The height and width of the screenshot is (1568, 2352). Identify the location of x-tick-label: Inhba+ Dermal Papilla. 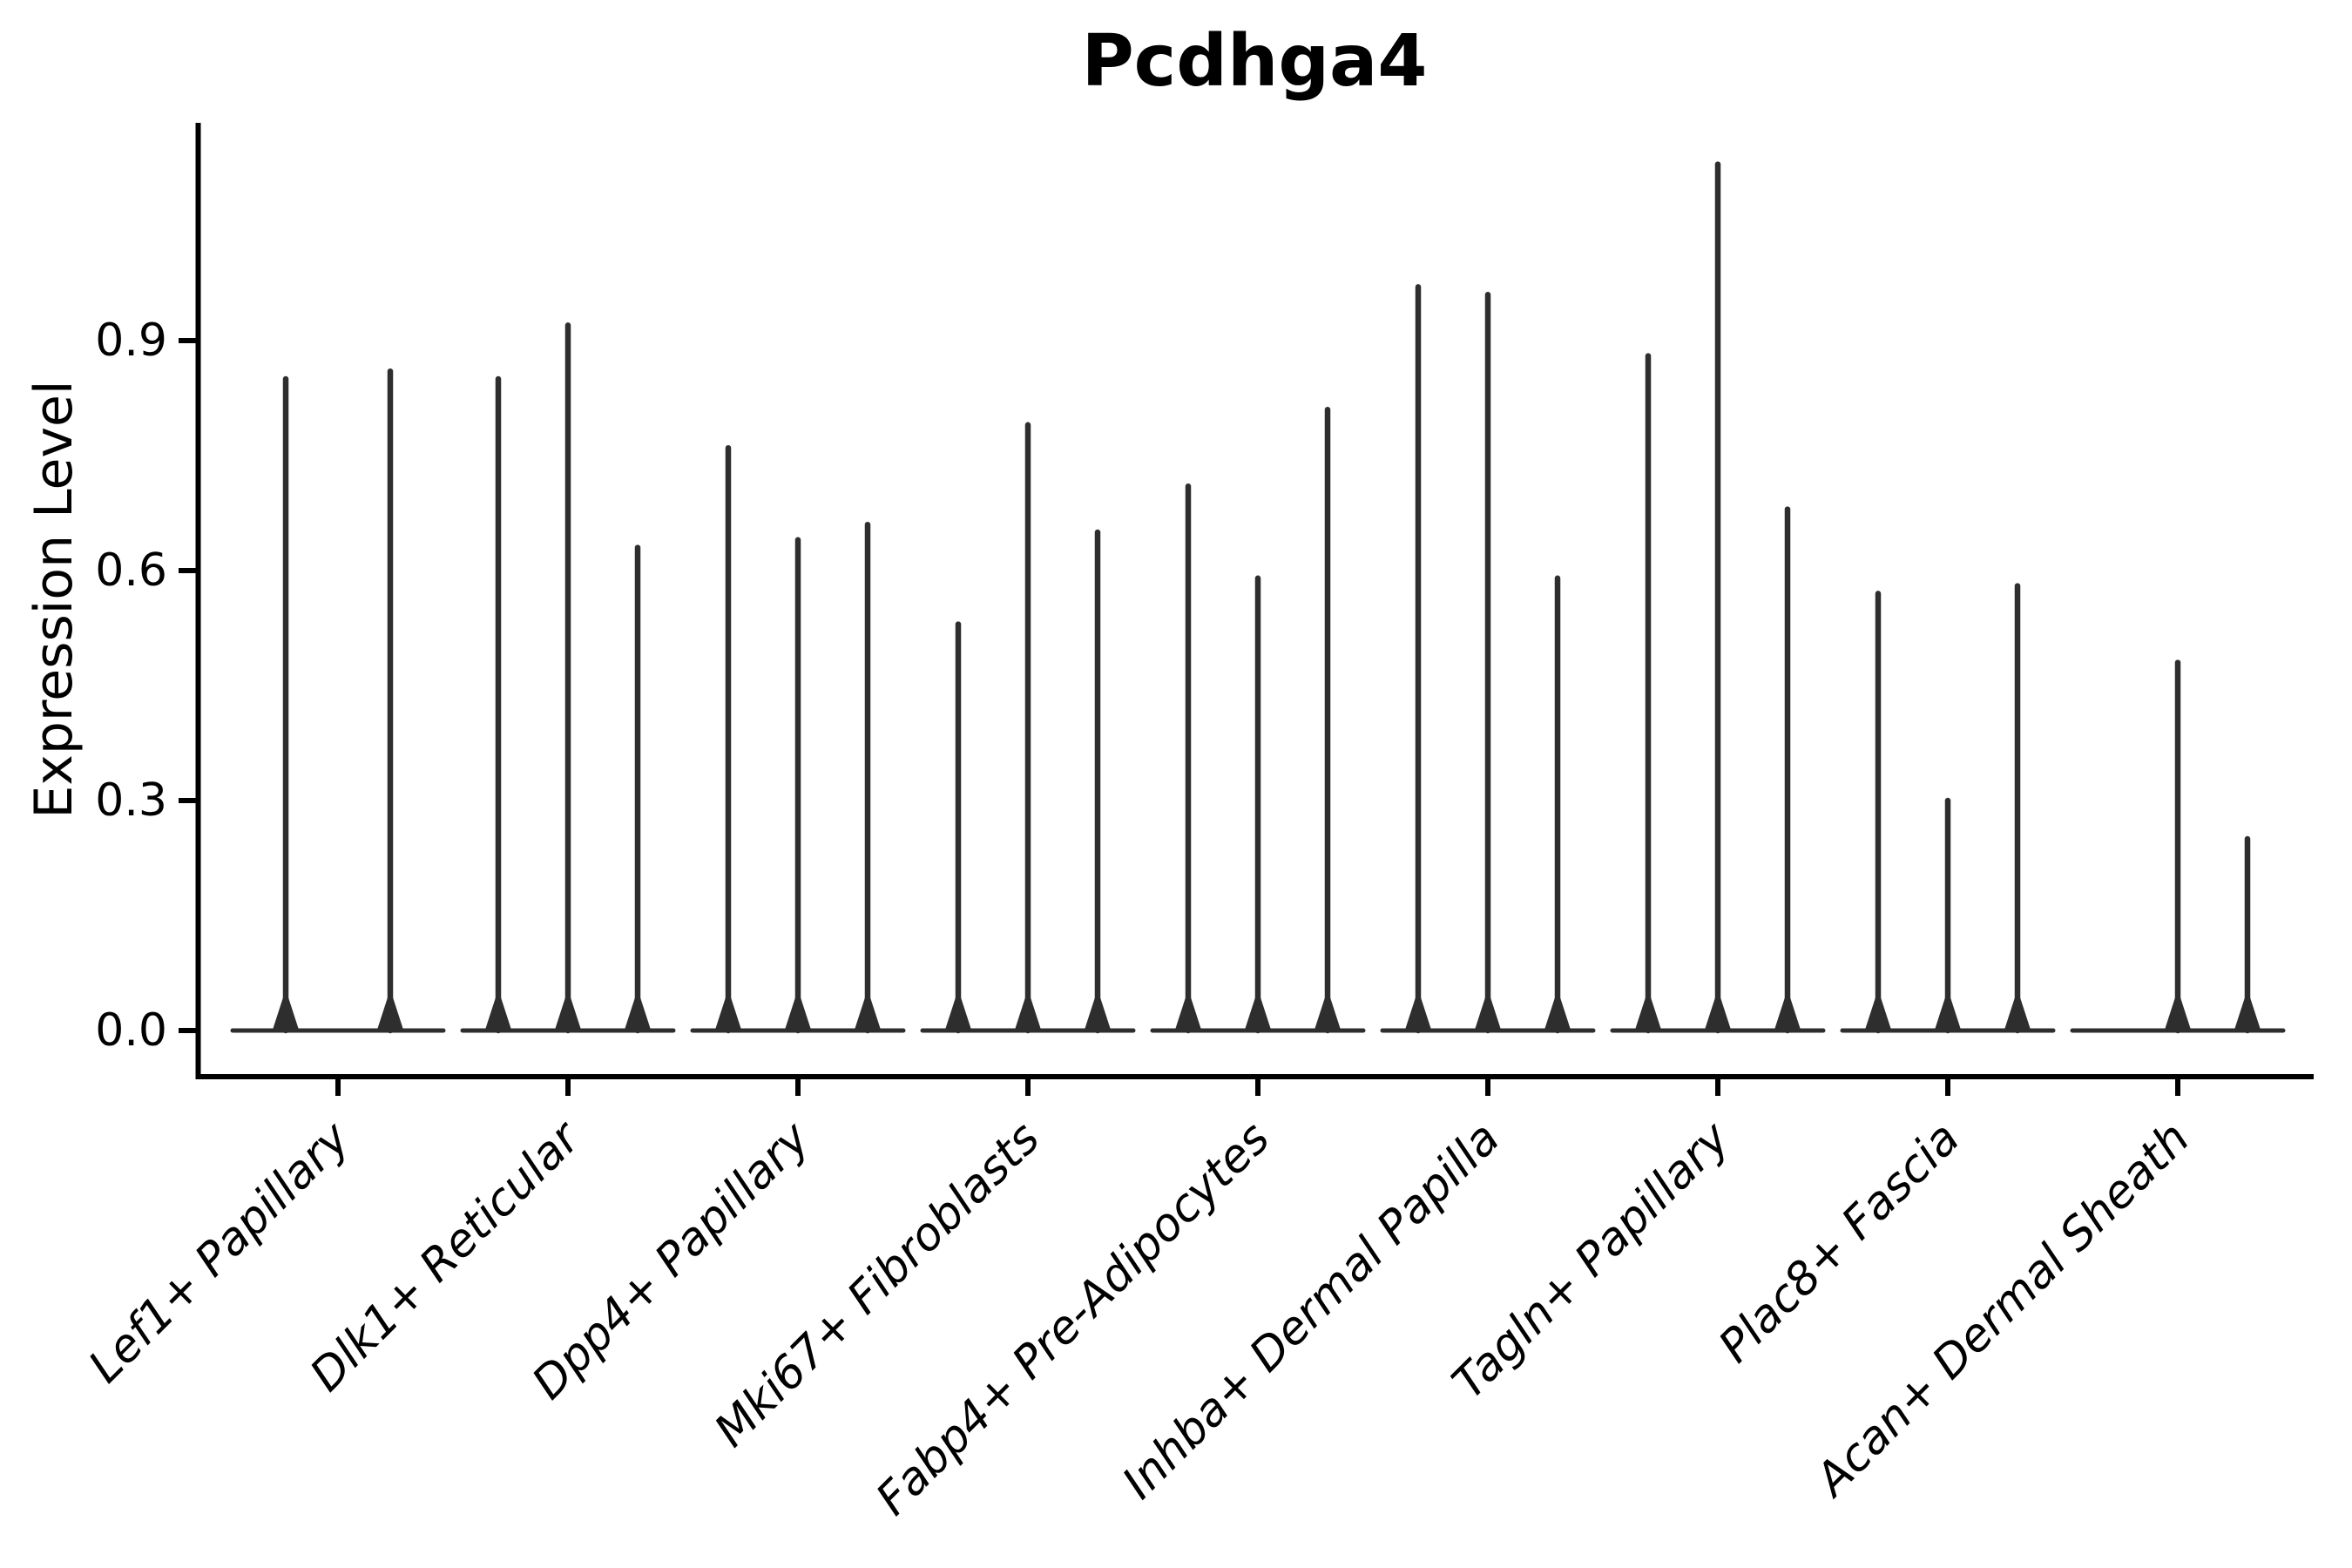
(1311, 1311).